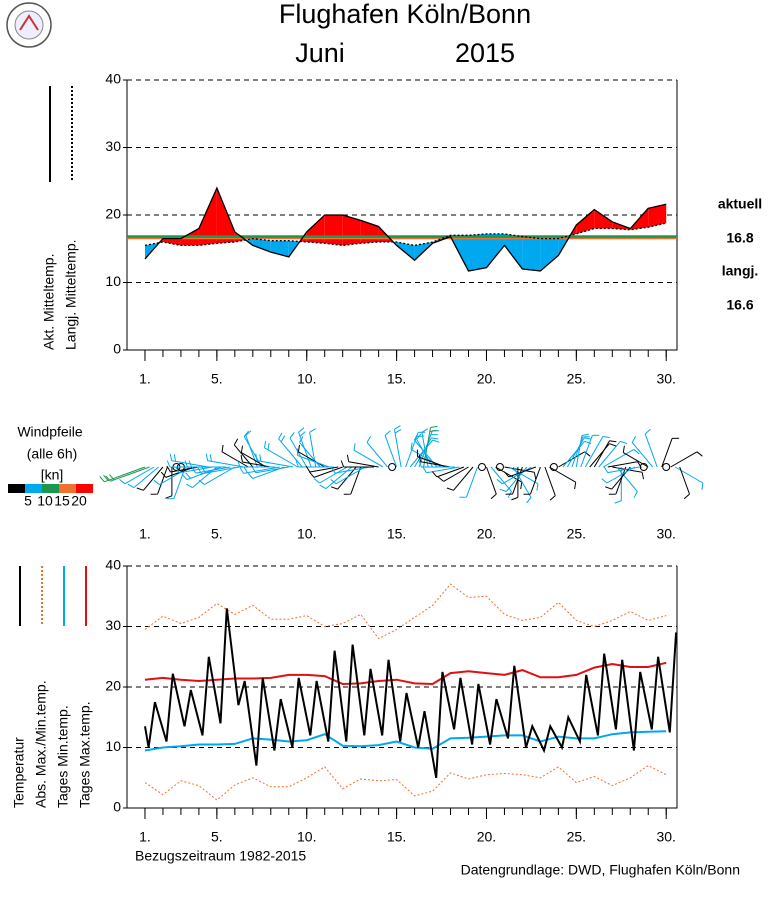 The image size is (782, 900). What do you see at coordinates (486, 837) in the screenshot?
I see `x-tick-label: 20.` at bounding box center [486, 837].